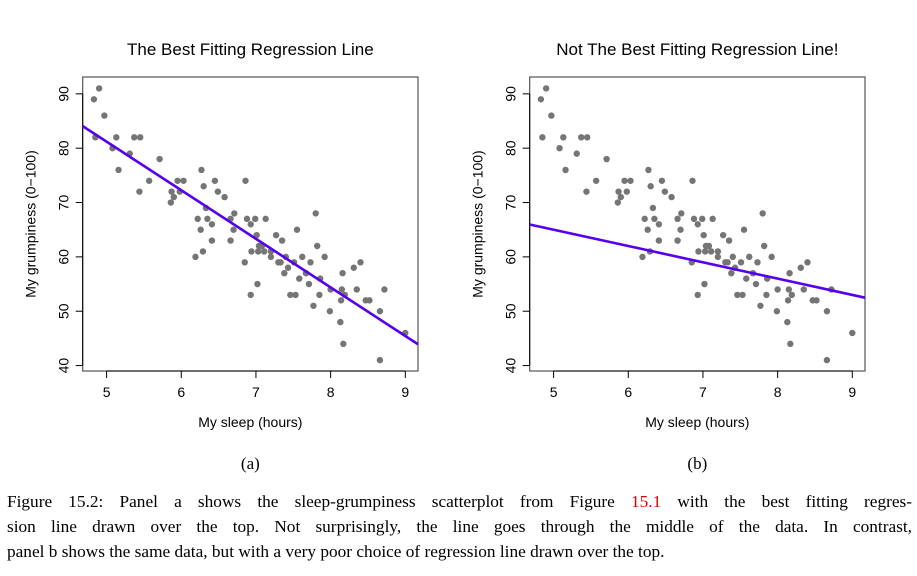 The image size is (917, 576). What do you see at coordinates (697, 49) in the screenshot?
I see `chart-title: Not The Best Fitting Regression Line!` at bounding box center [697, 49].